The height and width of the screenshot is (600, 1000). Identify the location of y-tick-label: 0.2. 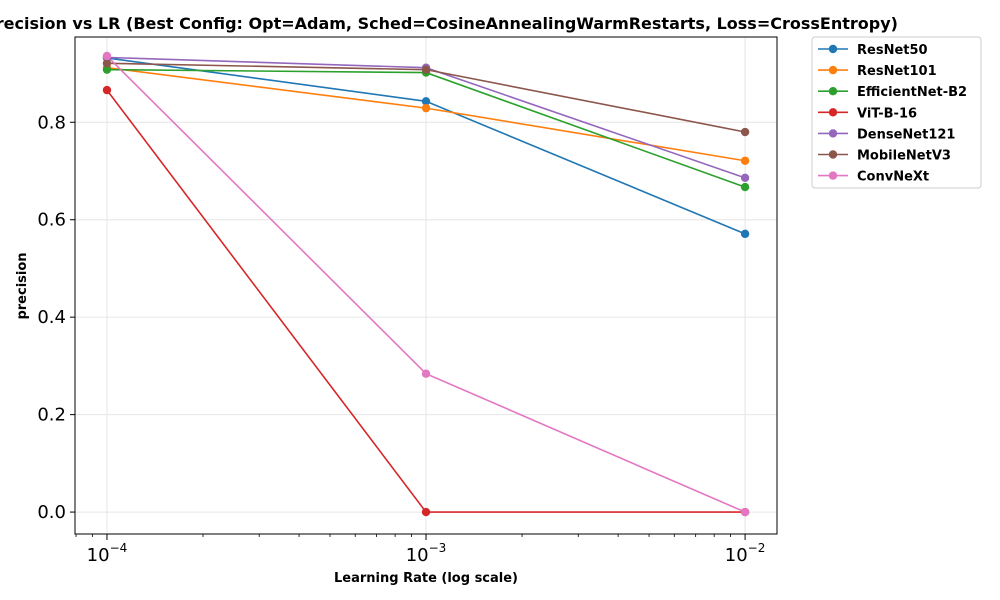
(51, 415).